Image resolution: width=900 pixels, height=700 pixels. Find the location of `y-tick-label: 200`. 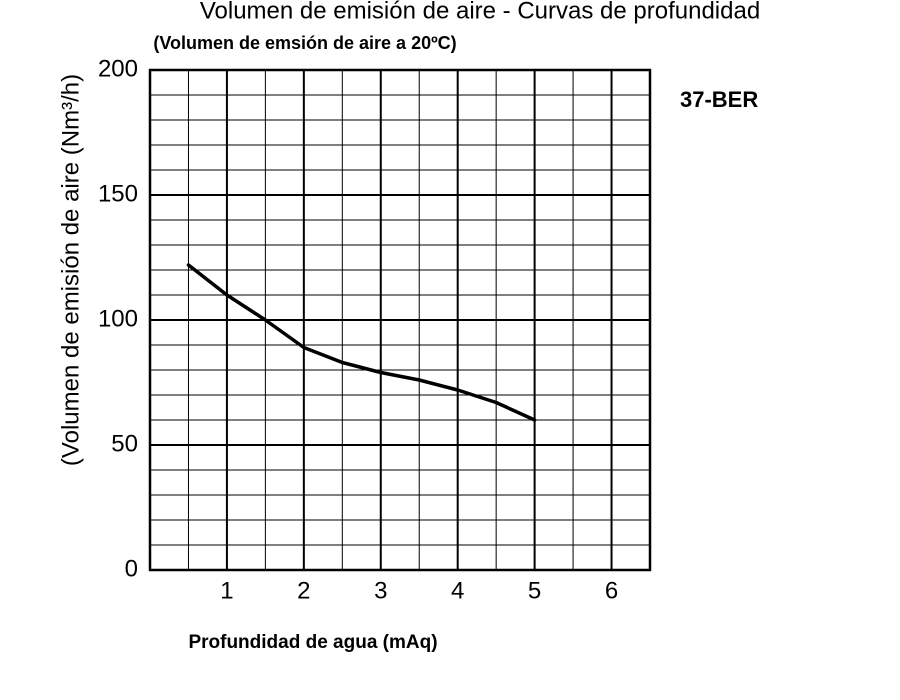

y-tick-label: 200 is located at coordinates (118, 68).